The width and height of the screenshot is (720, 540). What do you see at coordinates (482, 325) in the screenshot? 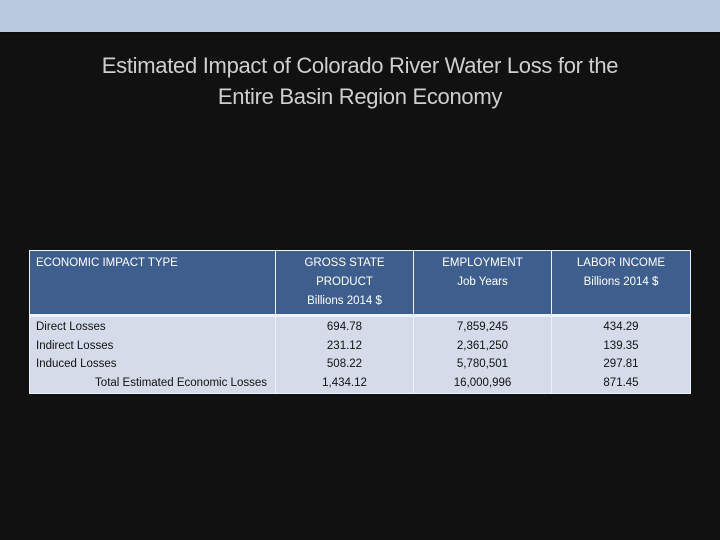
I see `cell-employment: 7,859,245` at bounding box center [482, 325].